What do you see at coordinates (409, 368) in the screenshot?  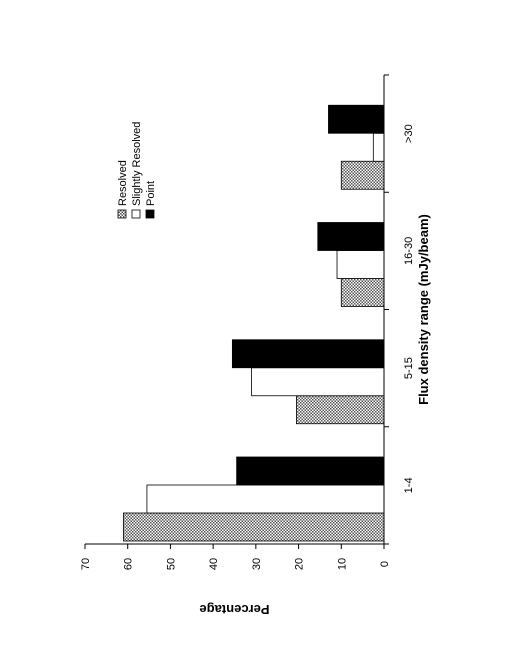 I see `x-tick-label: 5-15` at bounding box center [409, 368].